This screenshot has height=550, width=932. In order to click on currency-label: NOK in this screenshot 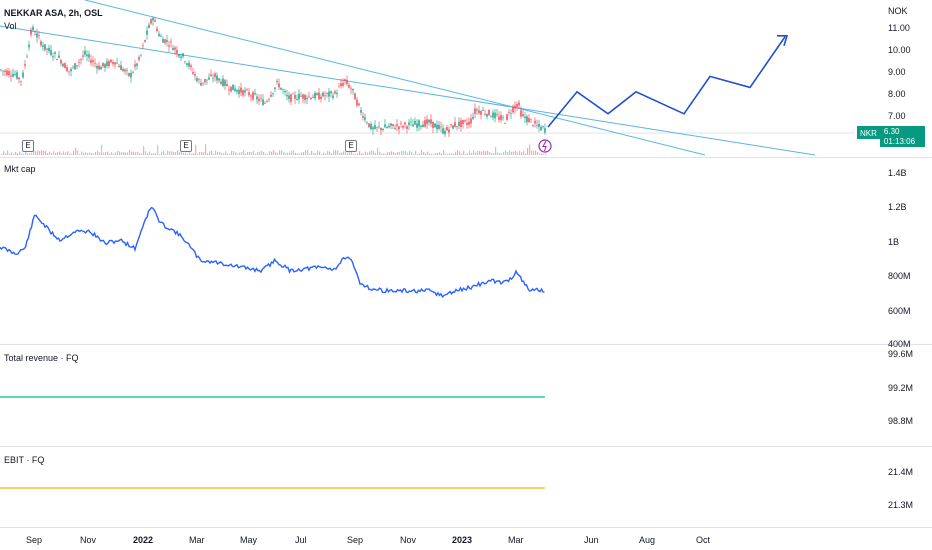, I will do `click(898, 11)`.